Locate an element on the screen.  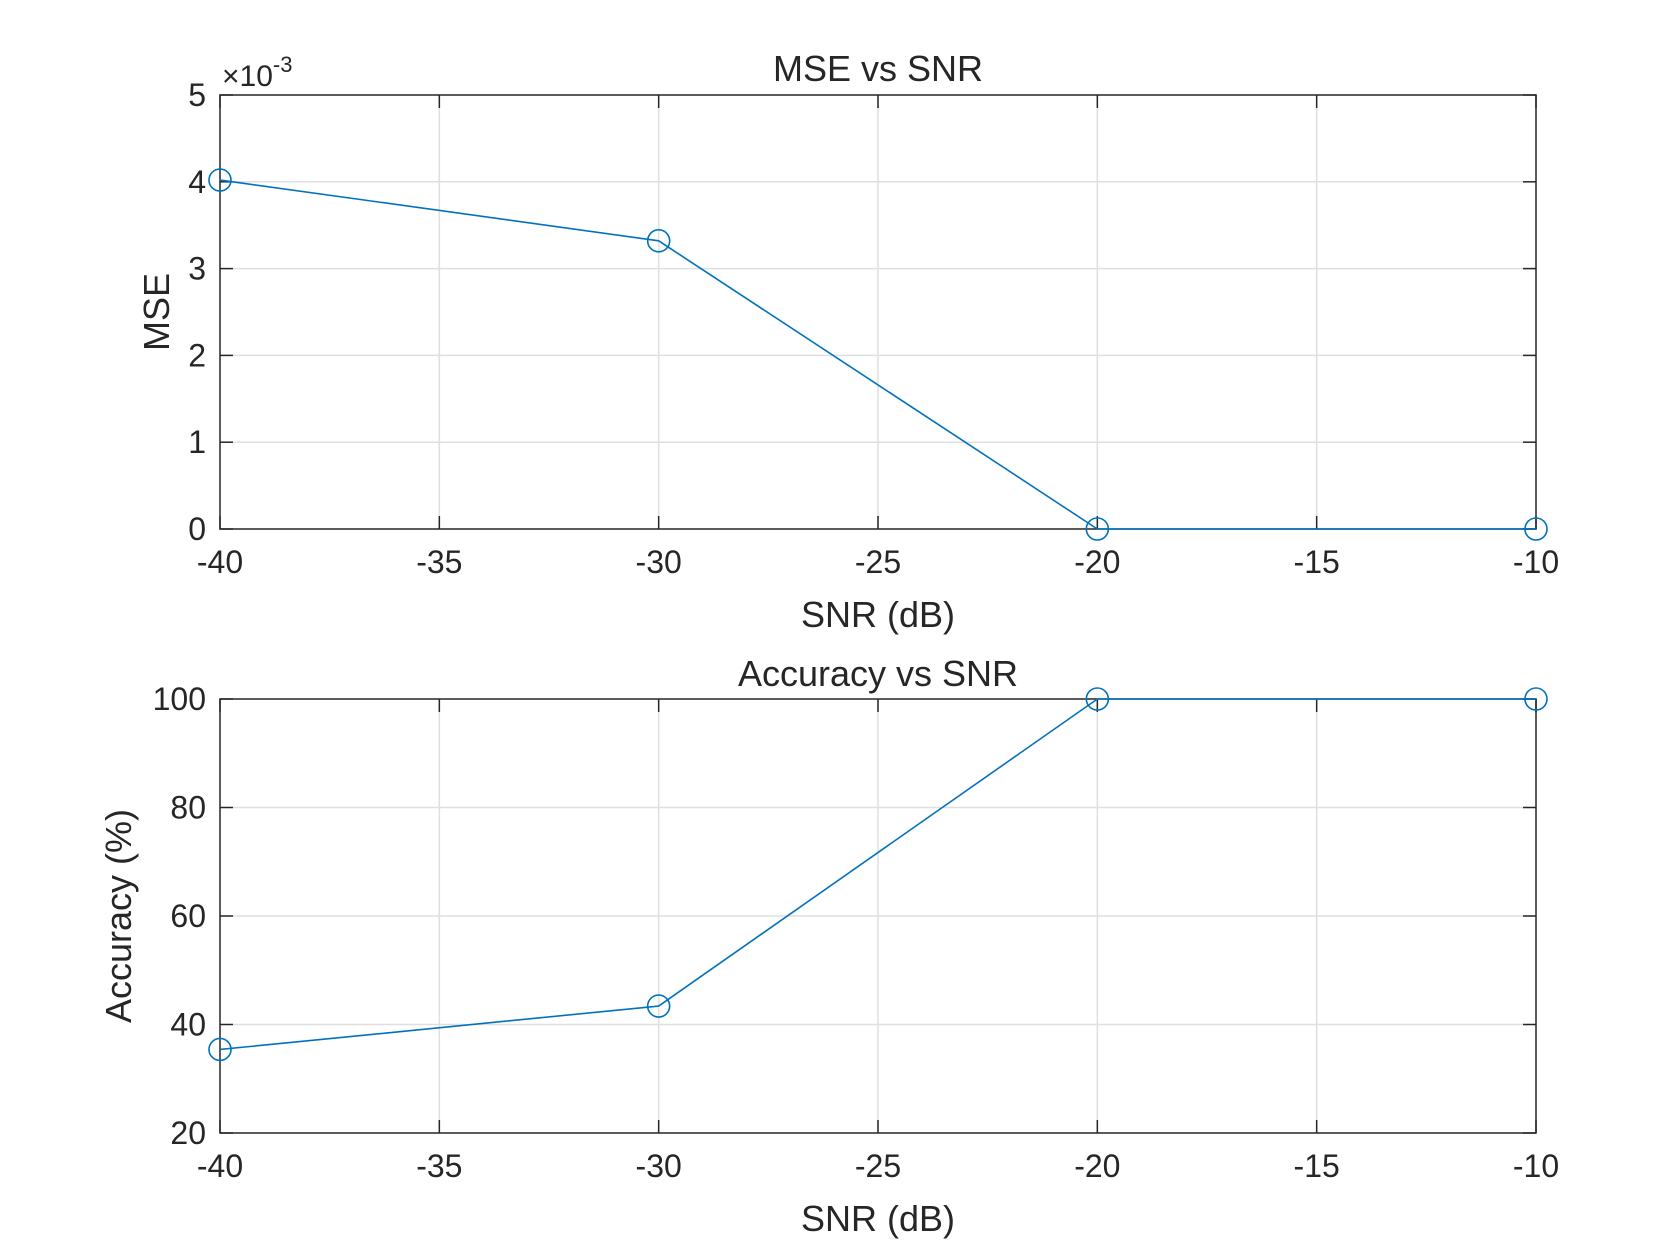
y-tick-label: 20 is located at coordinates (188, 1133).